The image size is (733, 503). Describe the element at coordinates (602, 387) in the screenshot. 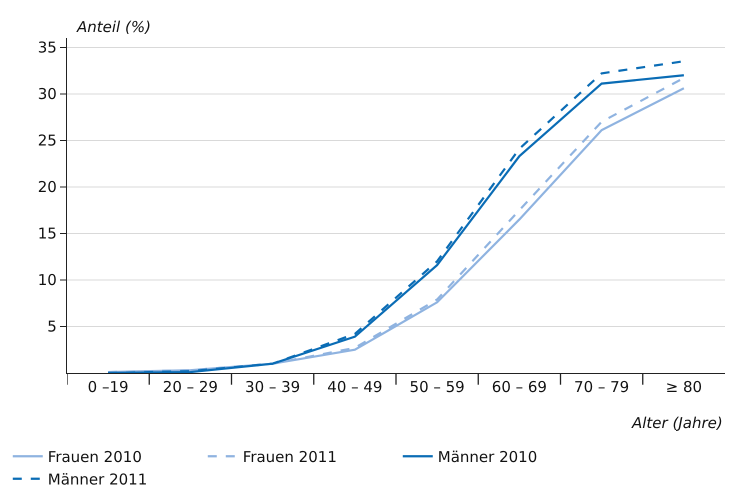

I see `x-tick-label: 70 – 79` at that location.